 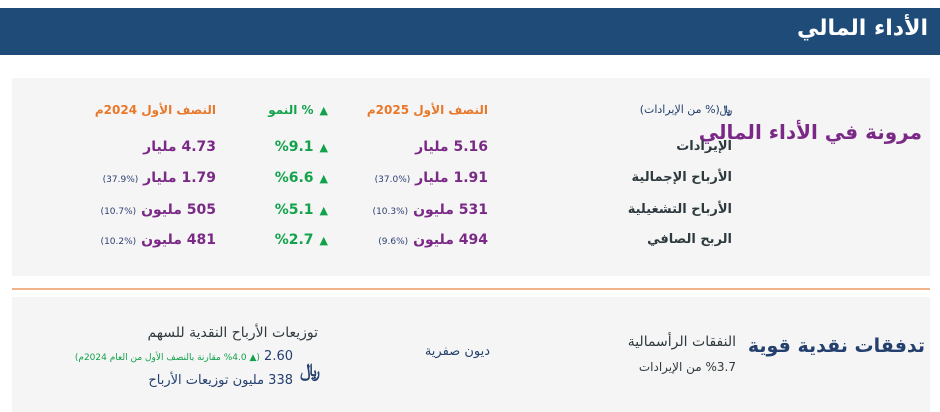 I want to click on column-header-growth: ▲% النمو, so click(x=298, y=110).